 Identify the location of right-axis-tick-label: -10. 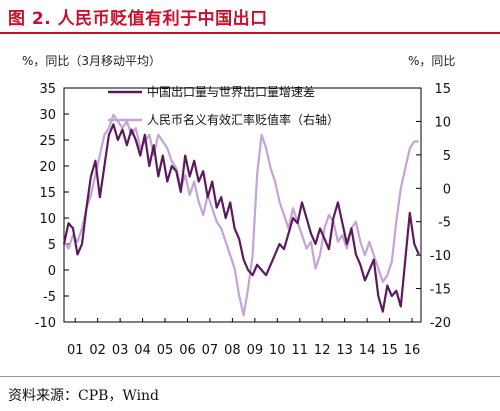
(440, 256).